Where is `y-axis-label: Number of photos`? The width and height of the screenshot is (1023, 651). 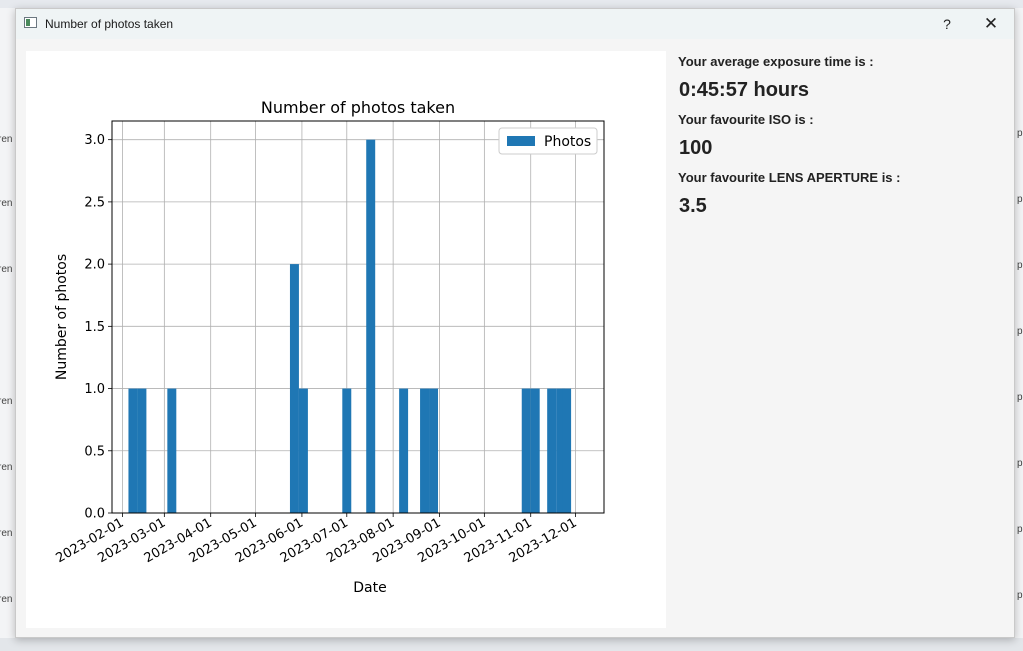
y-axis-label: Number of photos is located at coordinates (62, 317).